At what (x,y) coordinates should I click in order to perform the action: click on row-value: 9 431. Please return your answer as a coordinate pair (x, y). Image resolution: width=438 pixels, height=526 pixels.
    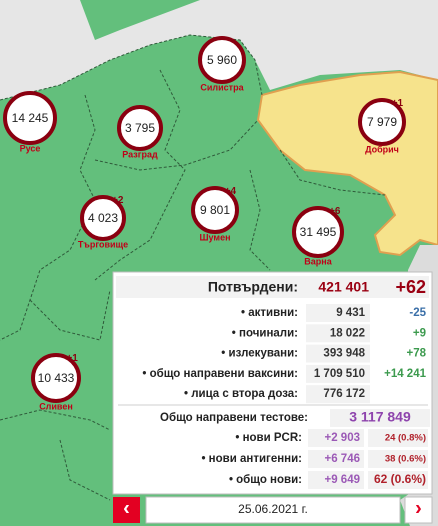
    Looking at the image, I should click on (350, 313).